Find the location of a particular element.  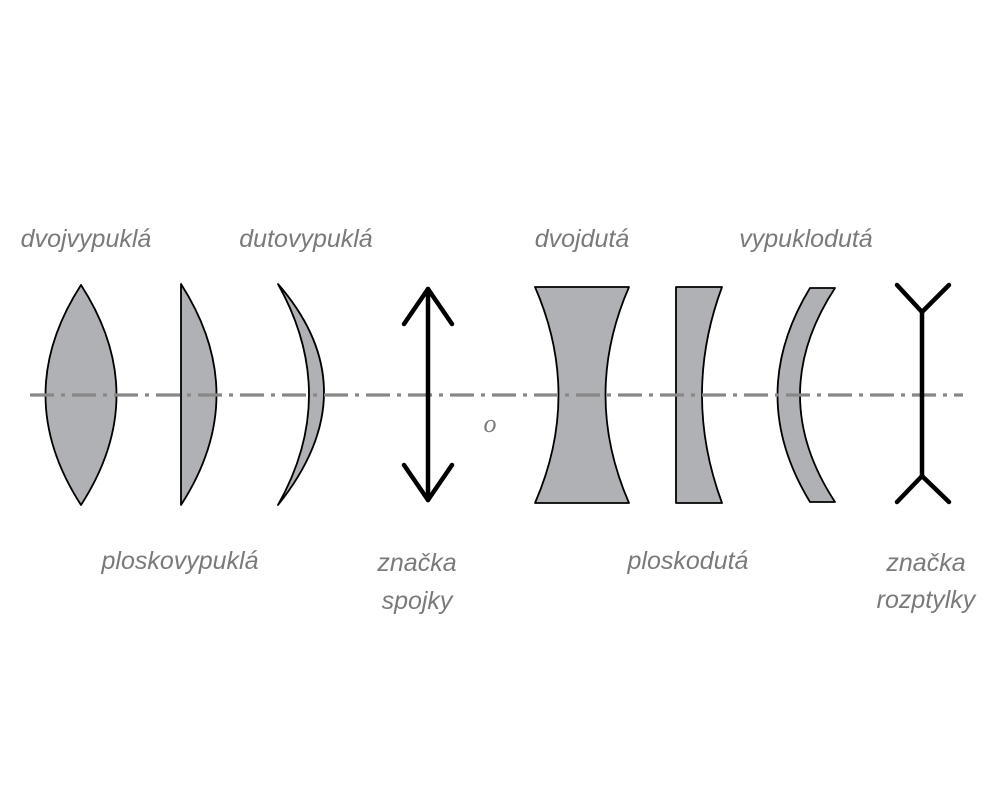

label-diverging-symbol-line1: značka is located at coordinates (925, 563).